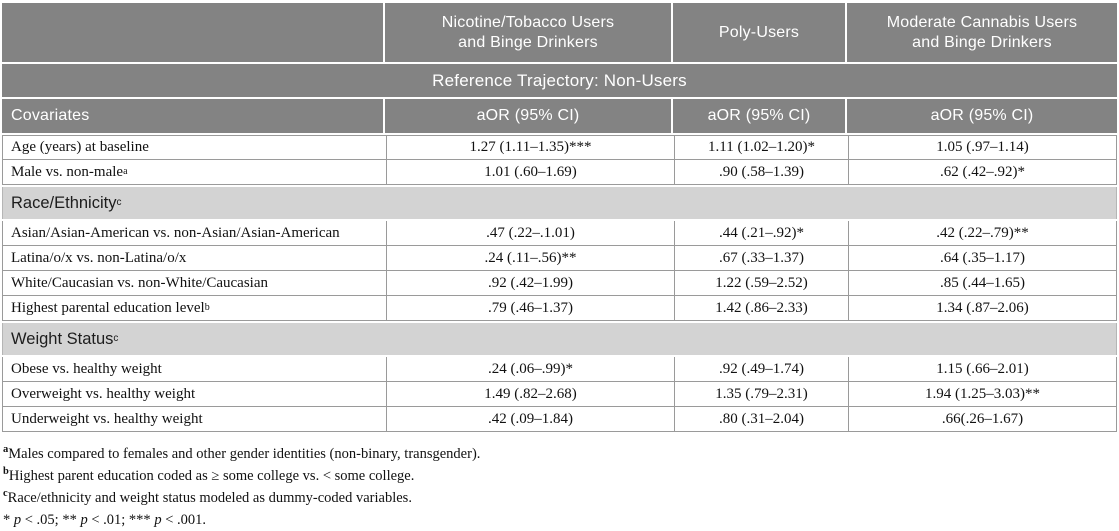 This screenshot has height=531, width=1119. What do you see at coordinates (530, 394) in the screenshot?
I see `aor-value-cell: 1.49 (.82–2.68)` at bounding box center [530, 394].